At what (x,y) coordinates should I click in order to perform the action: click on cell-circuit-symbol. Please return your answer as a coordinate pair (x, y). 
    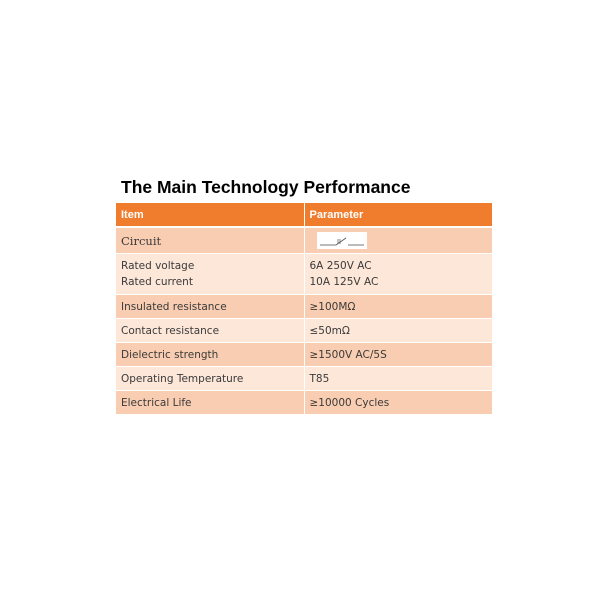
    Looking at the image, I should click on (397, 240).